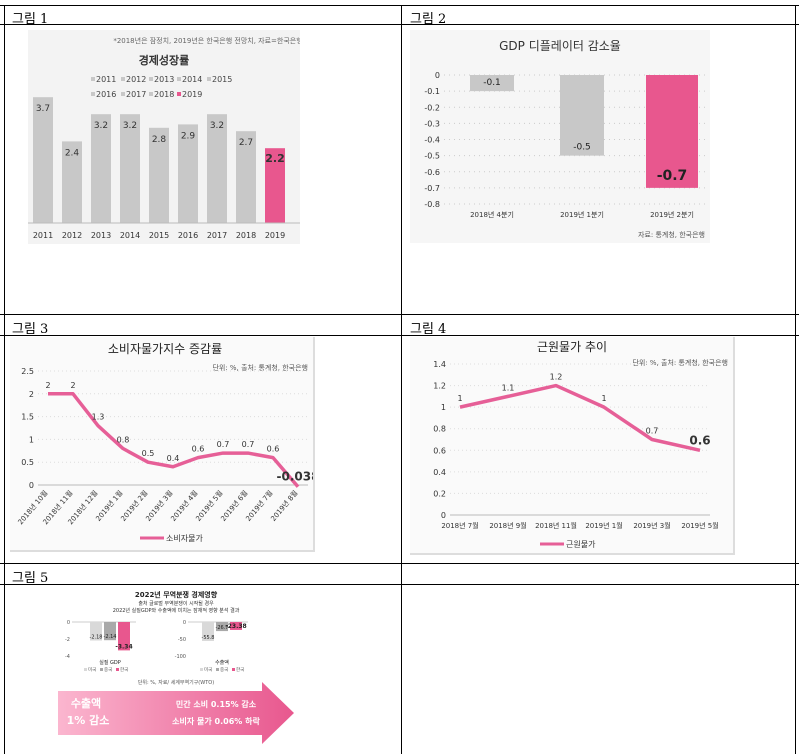 Image resolution: width=799 pixels, height=754 pixels. I want to click on chart4-y-tick: 1.4, so click(439, 364).